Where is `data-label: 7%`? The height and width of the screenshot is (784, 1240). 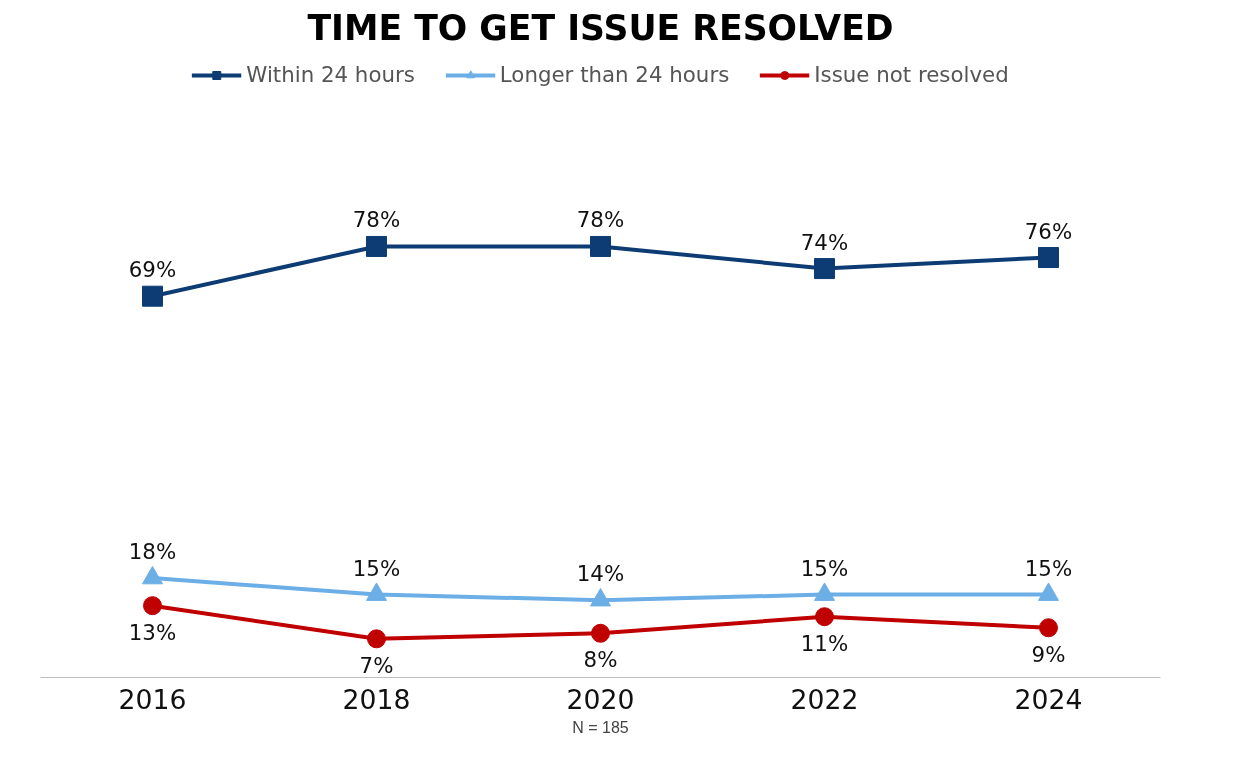
data-label: 7% is located at coordinates (376, 665).